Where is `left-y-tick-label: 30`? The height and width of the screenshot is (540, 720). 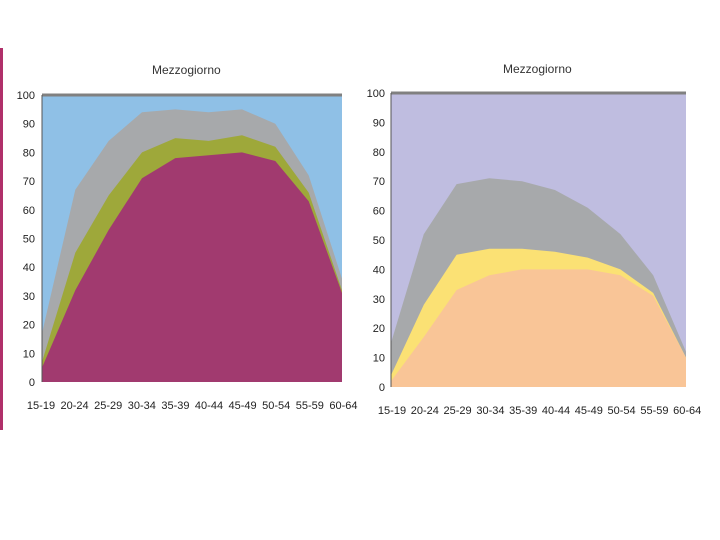 left-y-tick-label: 30 is located at coordinates (29, 297).